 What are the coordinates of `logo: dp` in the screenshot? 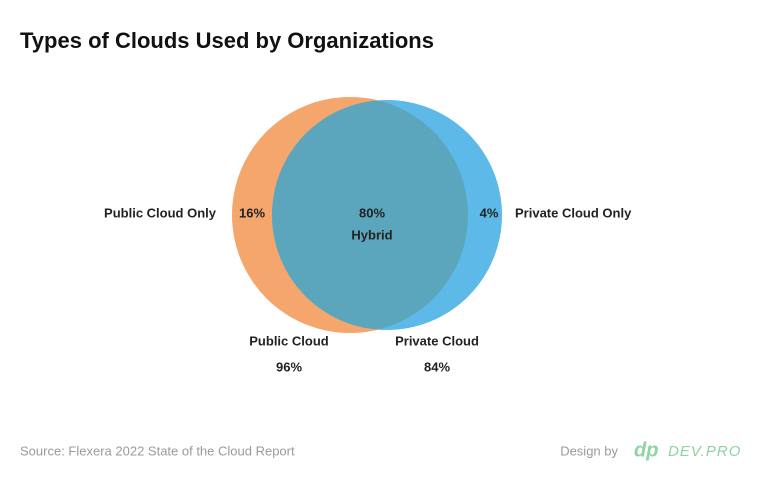 It's located at (646, 450).